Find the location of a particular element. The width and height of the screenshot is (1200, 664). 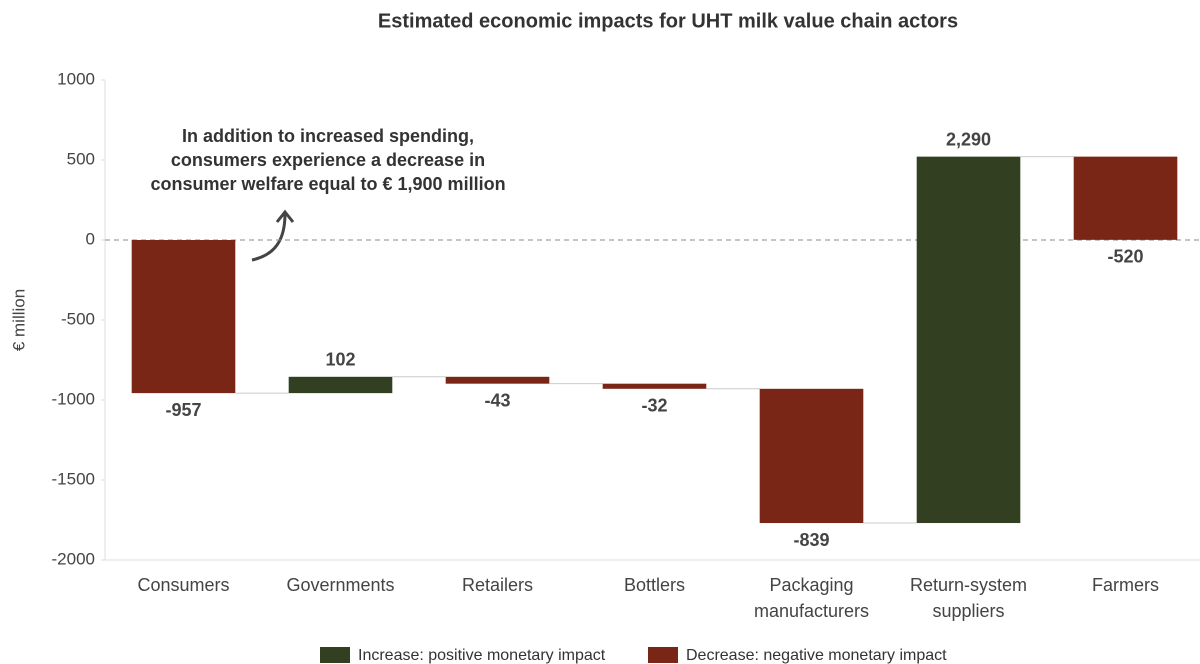

y-tick-label: 500 is located at coordinates (81, 158).